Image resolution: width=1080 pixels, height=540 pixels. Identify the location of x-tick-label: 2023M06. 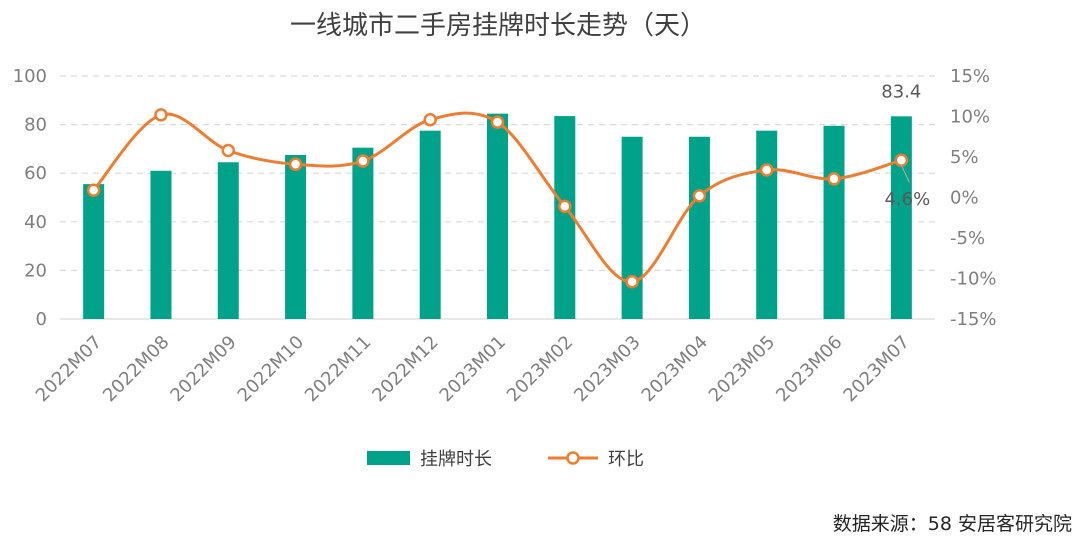
(809, 369).